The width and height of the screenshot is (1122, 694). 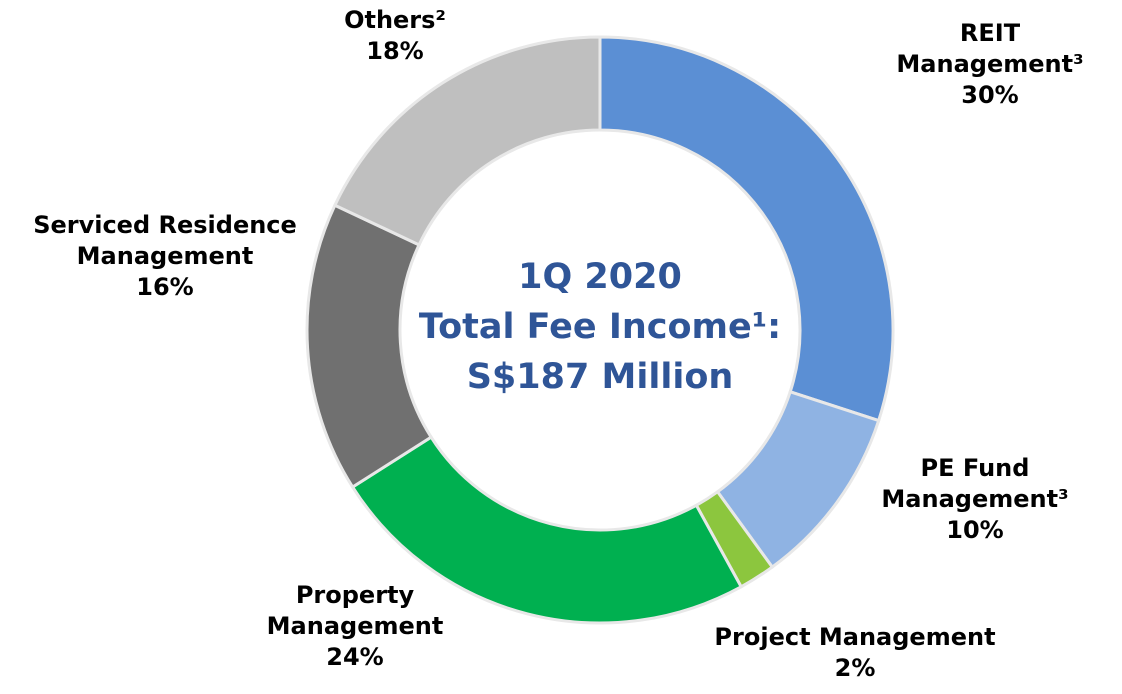 I want to click on segment-label: REIT Management³ 30%, so click(x=990, y=64).